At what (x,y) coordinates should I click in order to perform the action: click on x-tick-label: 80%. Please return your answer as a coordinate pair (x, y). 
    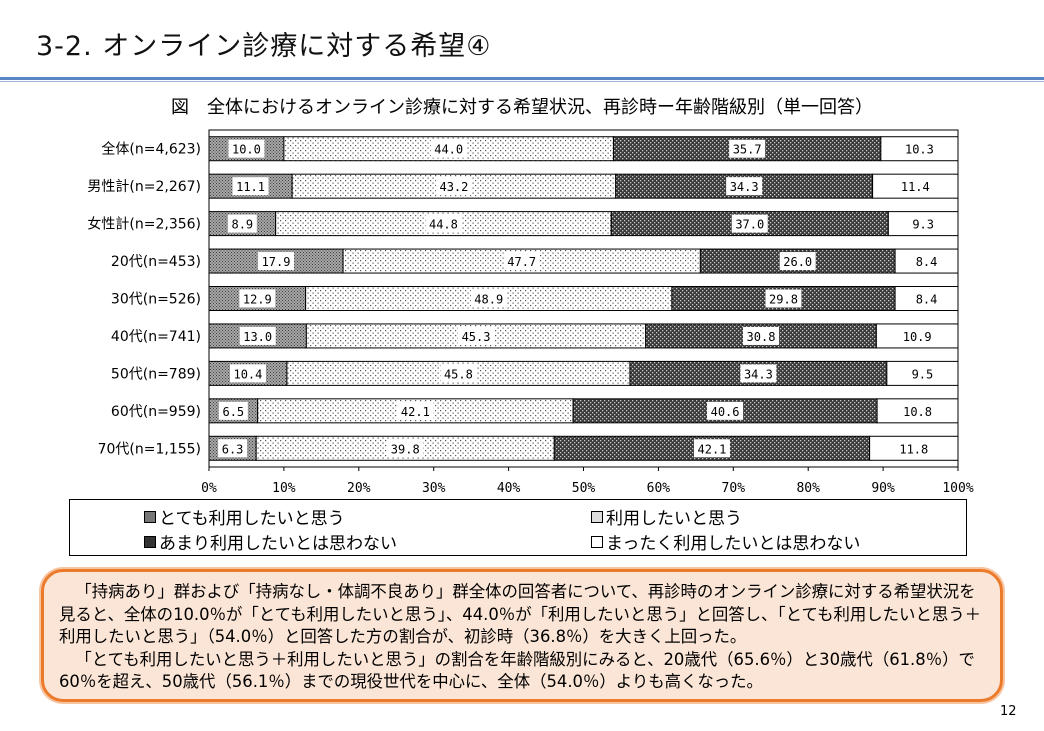
    Looking at the image, I should click on (808, 488).